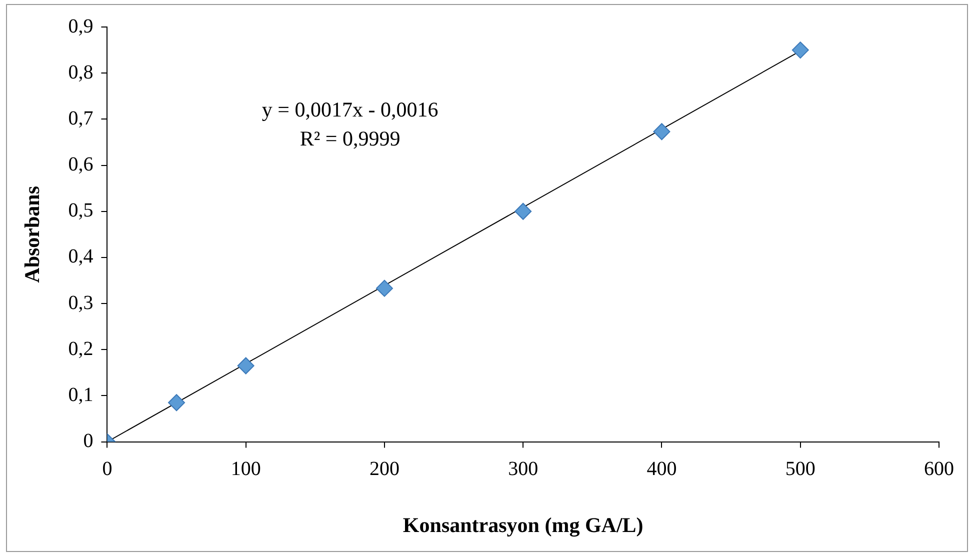 The image size is (974, 556). Describe the element at coordinates (81, 303) in the screenshot. I see `y-tick-label: 0,3` at that location.